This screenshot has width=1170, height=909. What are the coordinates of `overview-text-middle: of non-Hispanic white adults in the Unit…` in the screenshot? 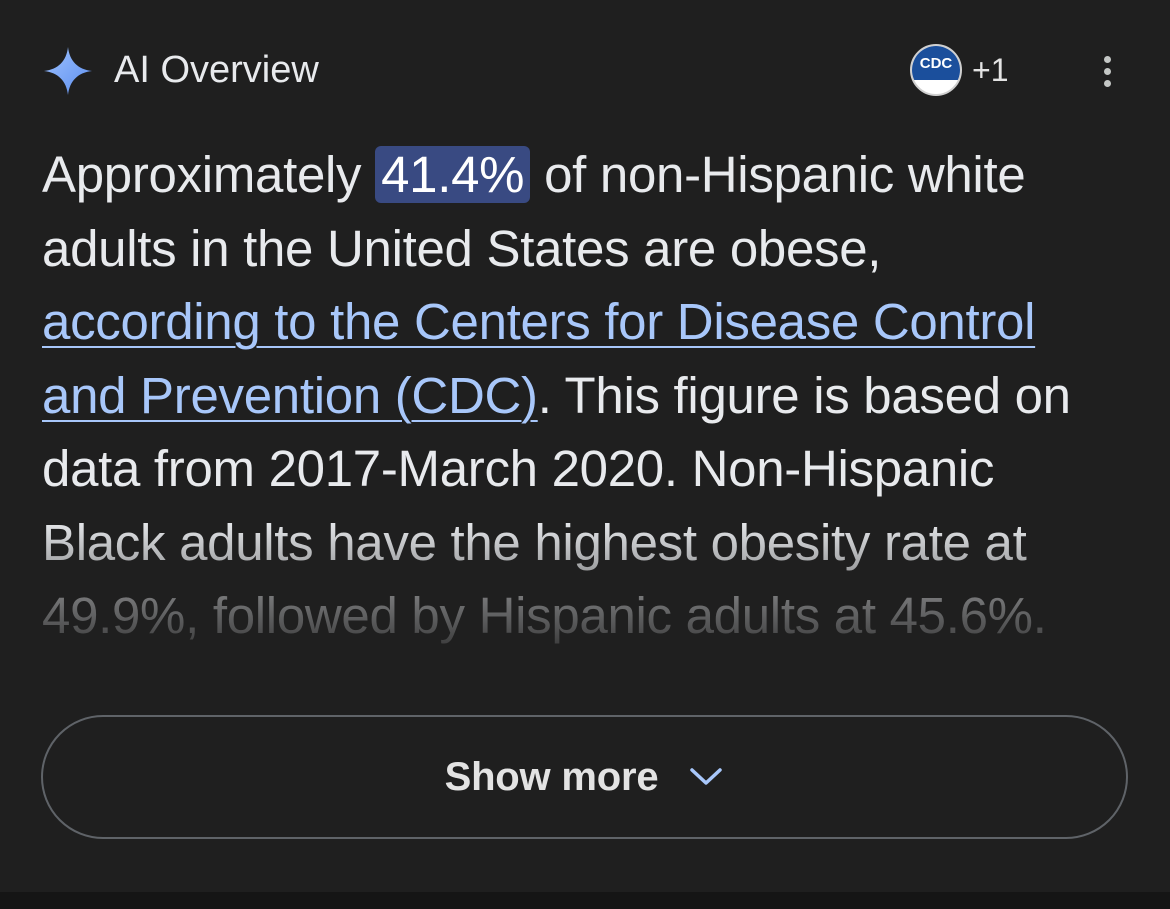 It's located at (534, 211).